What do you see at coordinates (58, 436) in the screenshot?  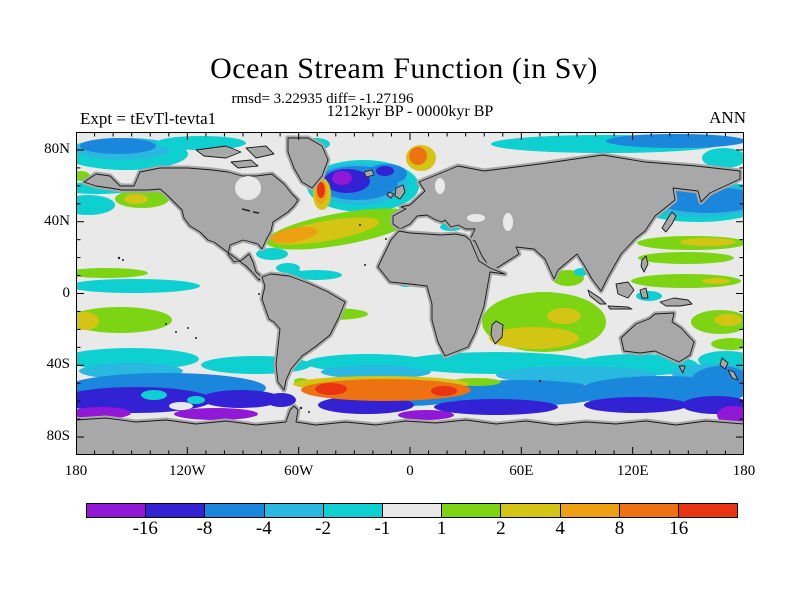 I see `y-axis-label: 80S` at bounding box center [58, 436].